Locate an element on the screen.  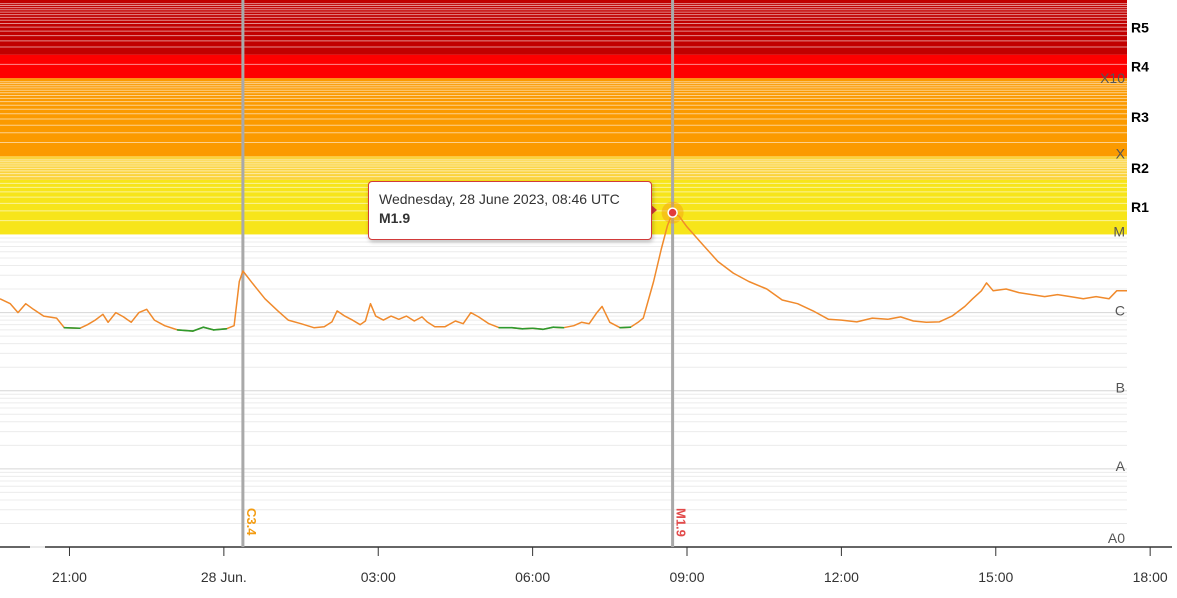
tooltip-date: Wednesday, 28 June 2023, 08:46 UTC is located at coordinates (499, 199).